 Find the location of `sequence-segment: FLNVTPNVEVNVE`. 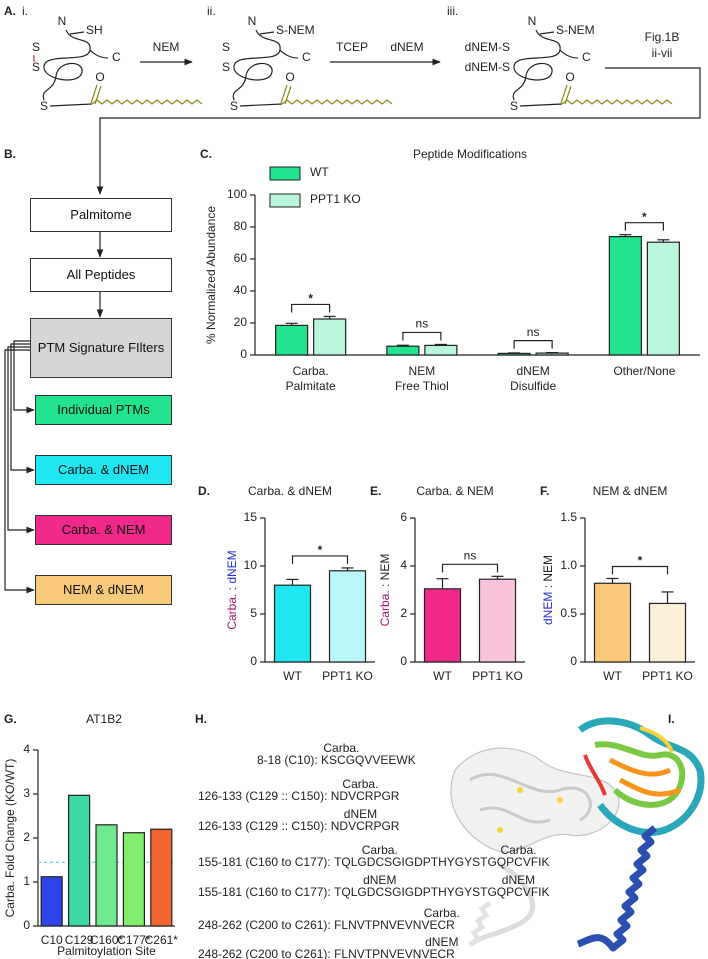

sequence-segment: FLNVTPNVEVNVE is located at coordinates (385, 925).